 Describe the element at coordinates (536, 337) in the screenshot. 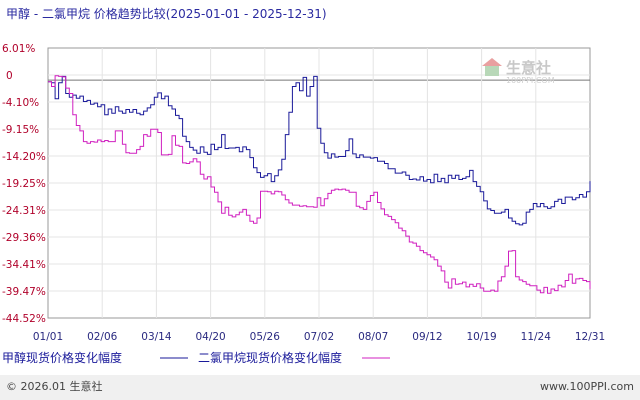

I see `x-tick-label: 11/24` at that location.